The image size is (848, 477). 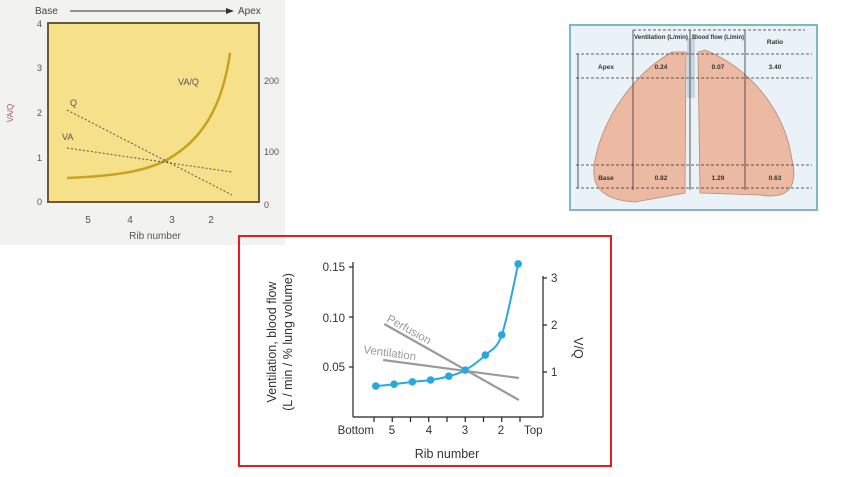 I want to click on y-axis-title-line1: Ventilation, blood flow, so click(x=272, y=342).